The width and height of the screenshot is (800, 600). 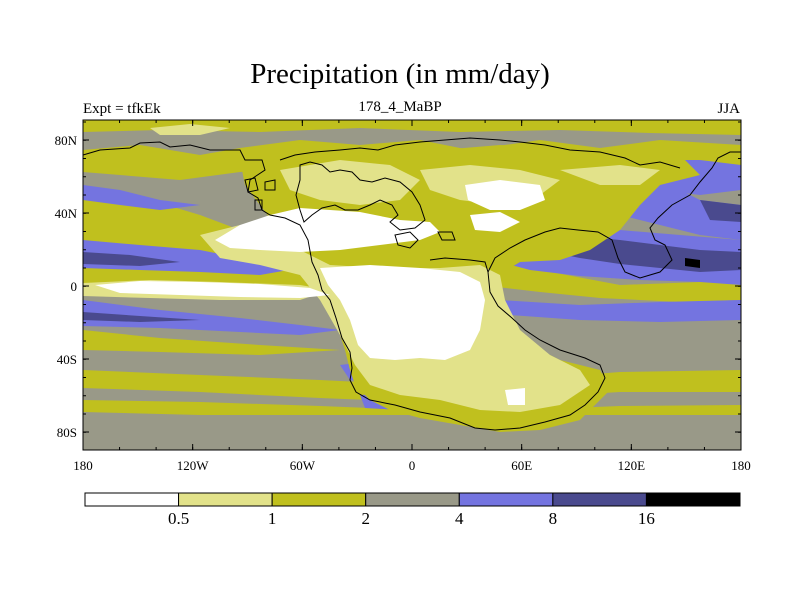 I want to click on lat-tick-label: 80N, so click(x=66, y=140).